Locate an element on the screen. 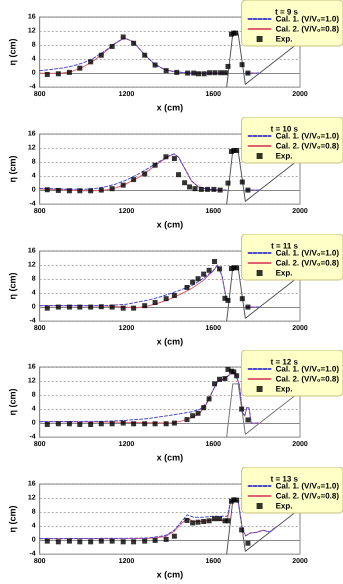  legend-title: t = 11 s is located at coordinates (285, 245).